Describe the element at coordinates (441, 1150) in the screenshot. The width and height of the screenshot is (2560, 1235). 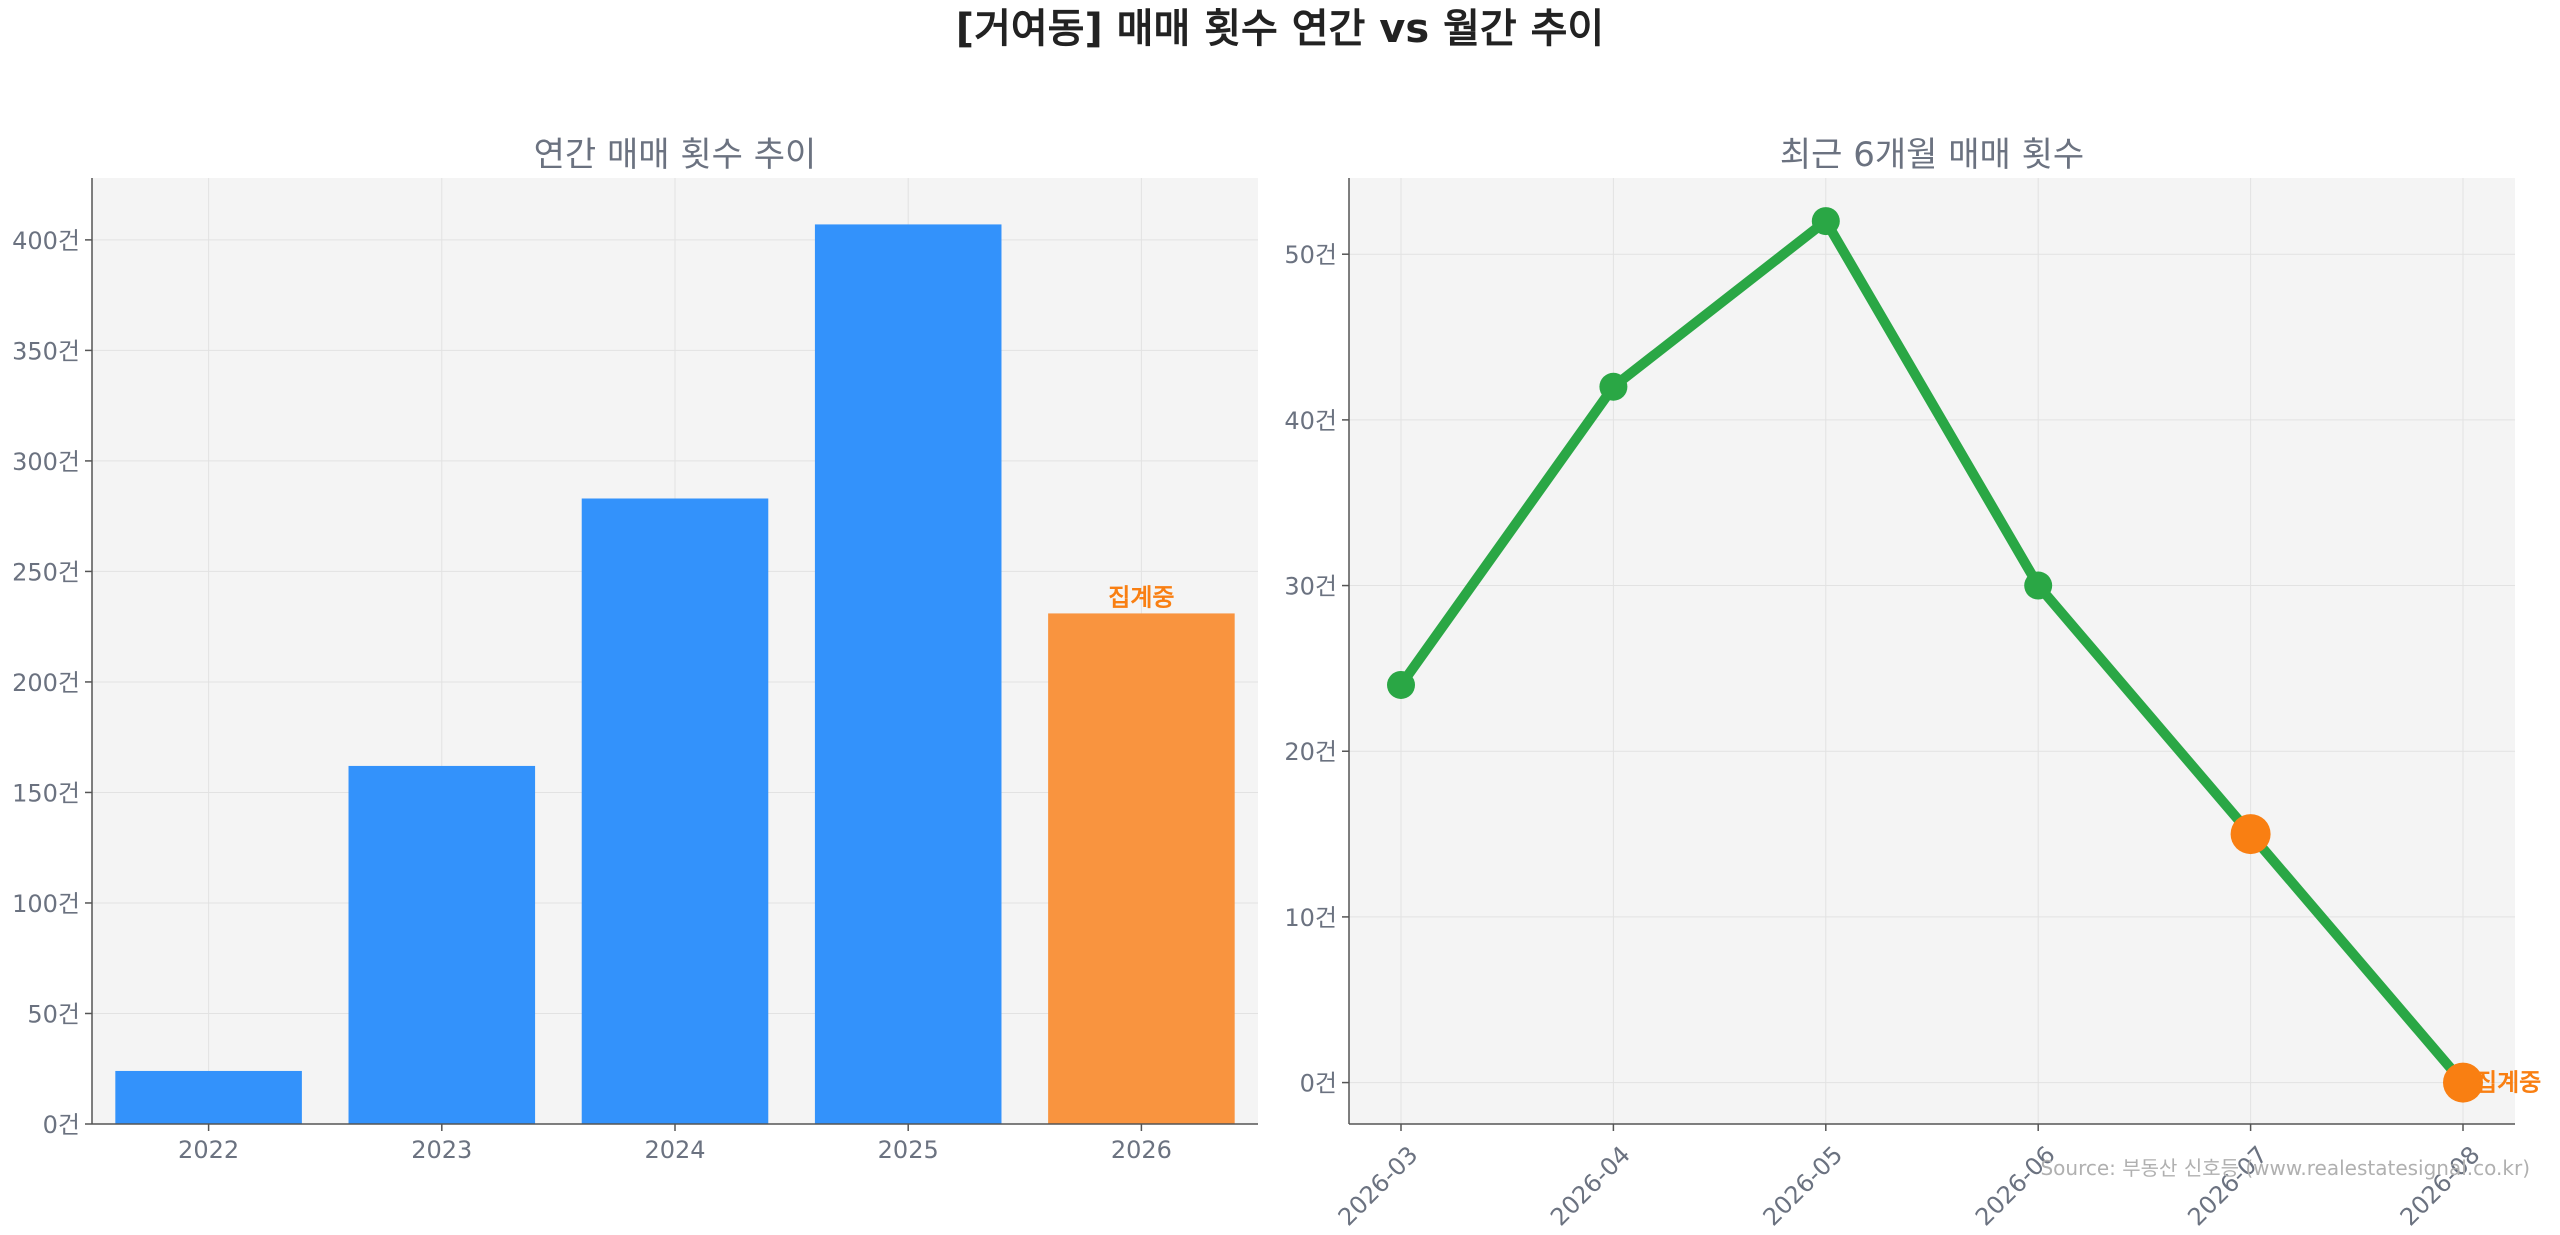
I see `annual-x-tick-label: 2023` at that location.